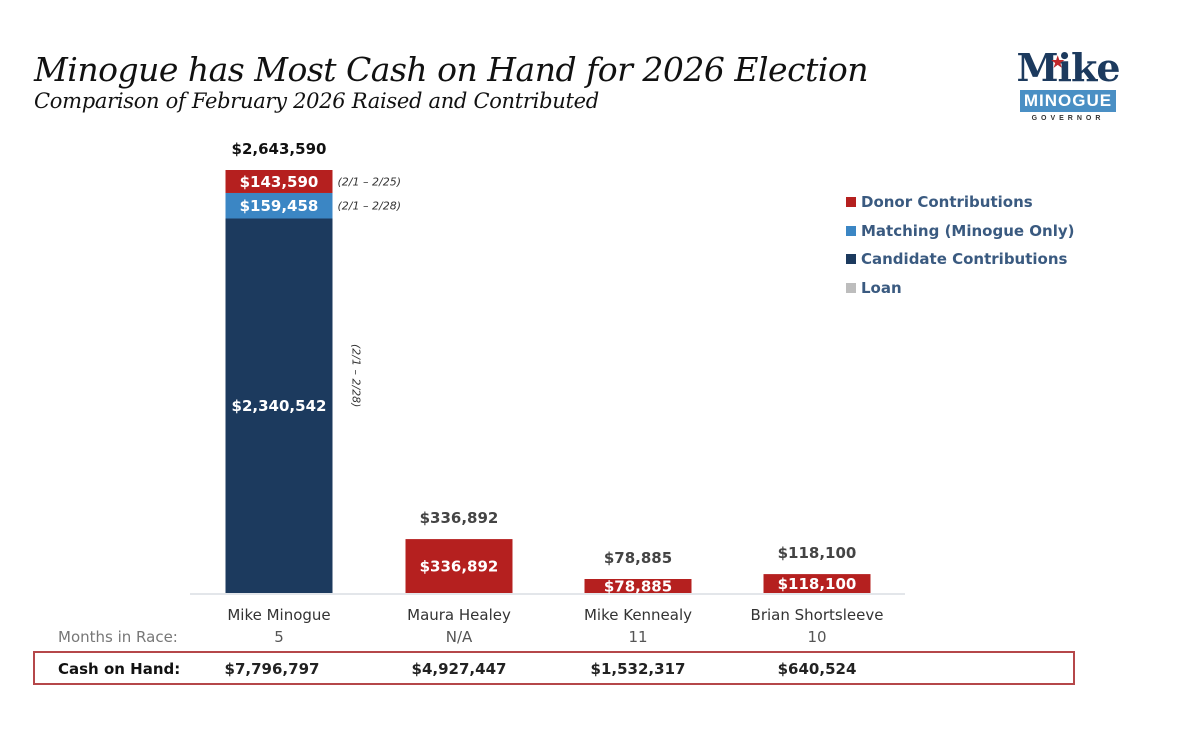 Image resolution: width=1178 pixels, height=735 pixels. I want to click on candidate-name: Mike Kennealy, so click(638, 615).